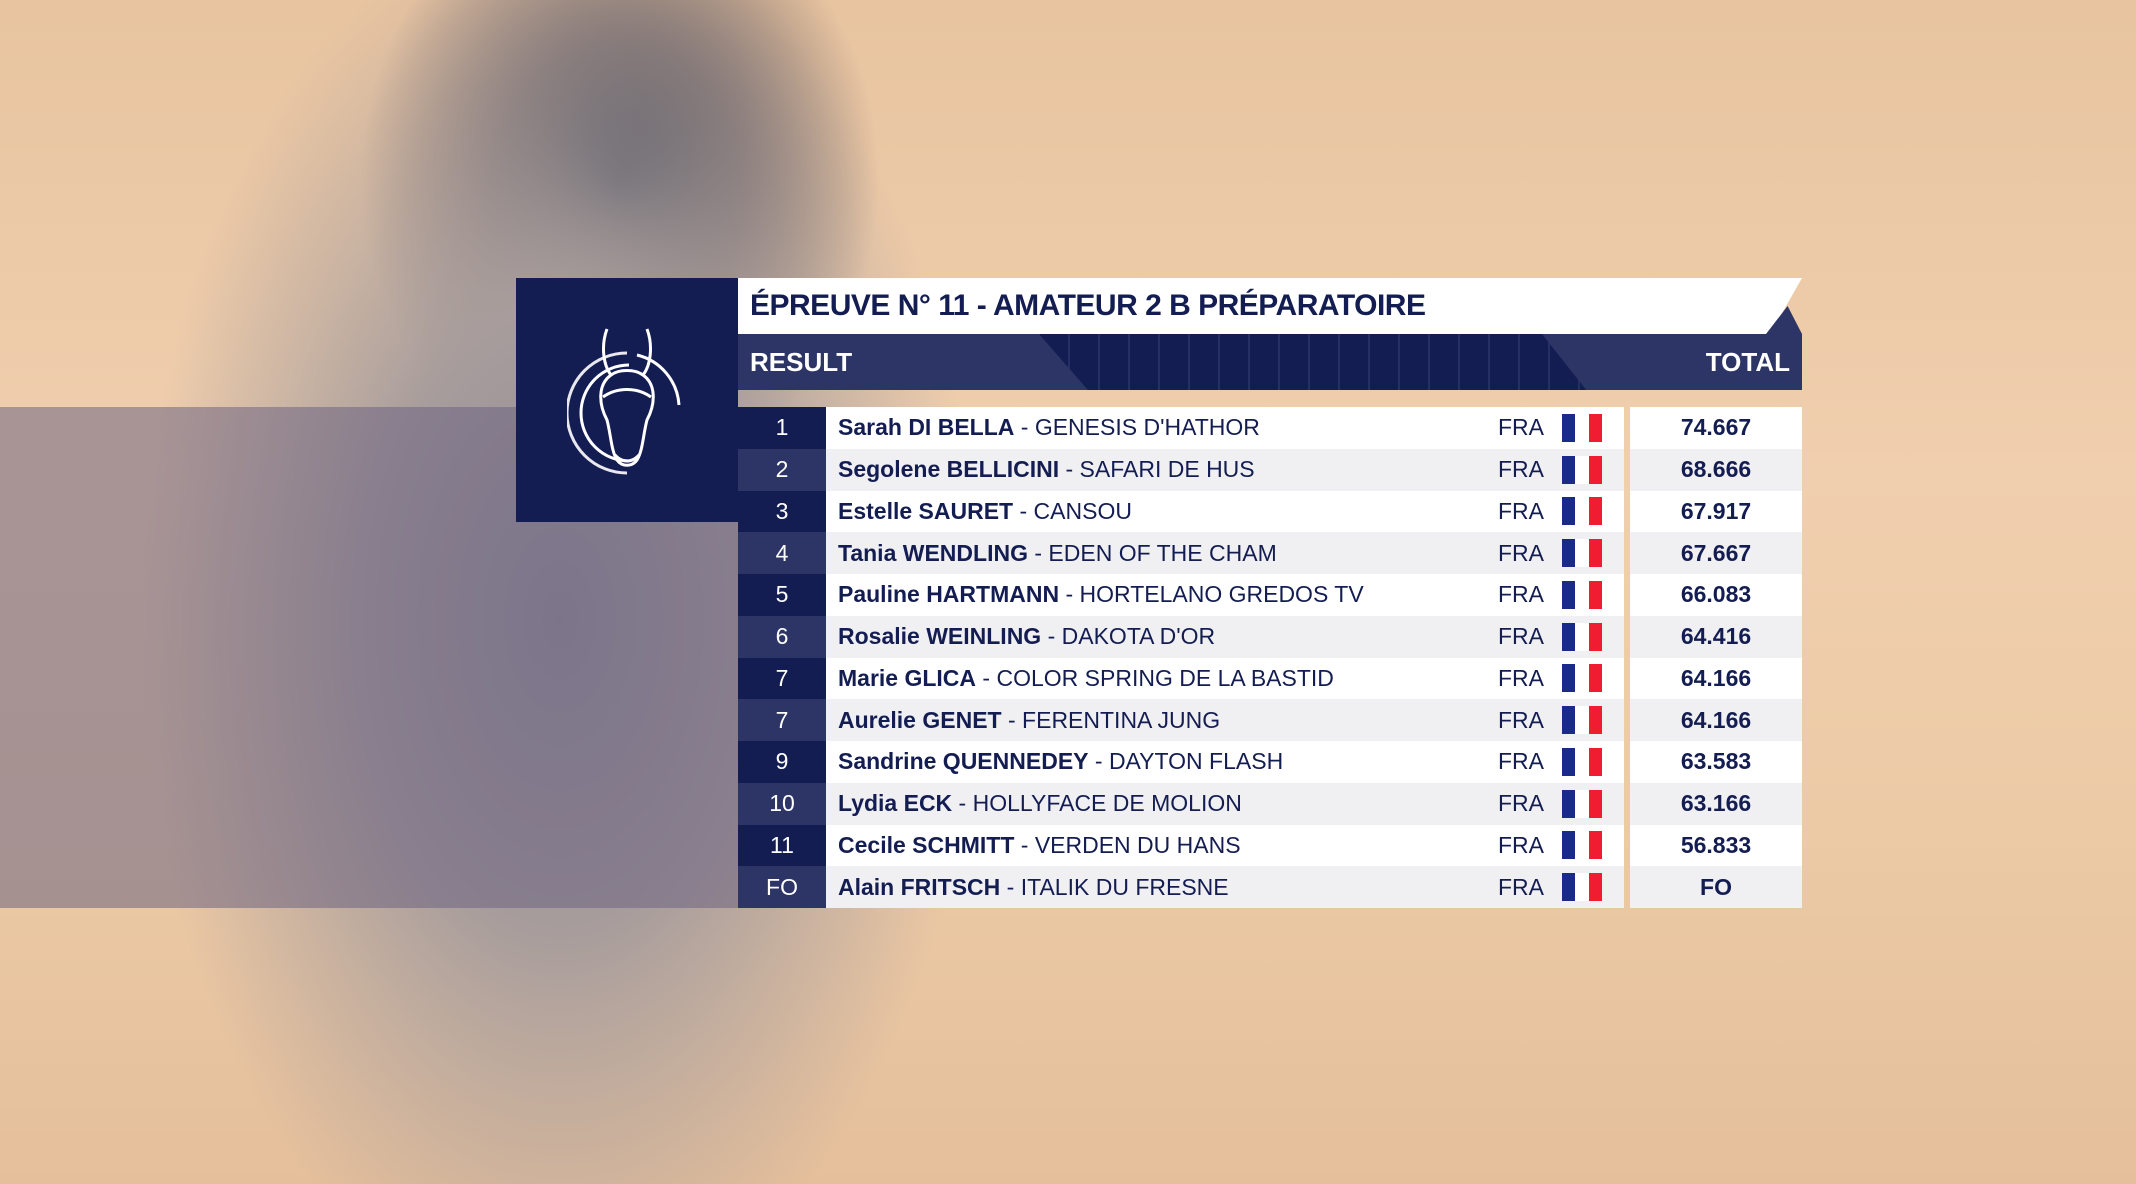 The image size is (2136, 1184). I want to click on rider-name: Cecile SCHMITT, so click(926, 844).